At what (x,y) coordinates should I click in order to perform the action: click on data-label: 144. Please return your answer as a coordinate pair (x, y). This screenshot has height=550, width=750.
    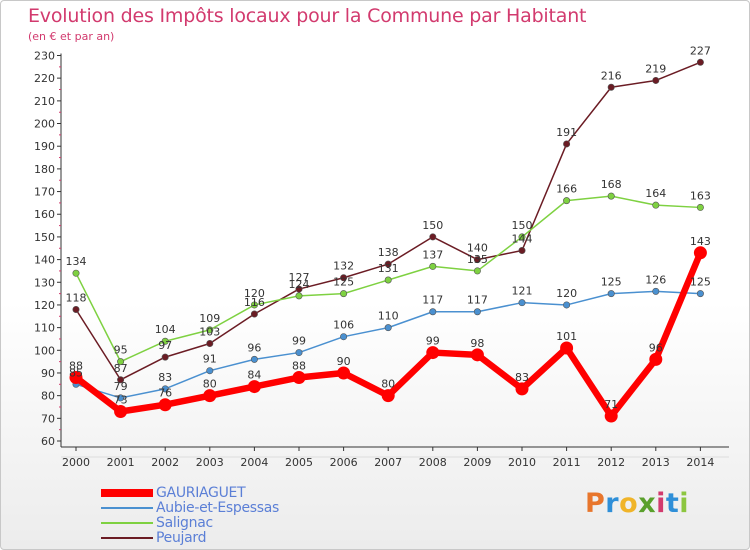
    Looking at the image, I should click on (522, 239).